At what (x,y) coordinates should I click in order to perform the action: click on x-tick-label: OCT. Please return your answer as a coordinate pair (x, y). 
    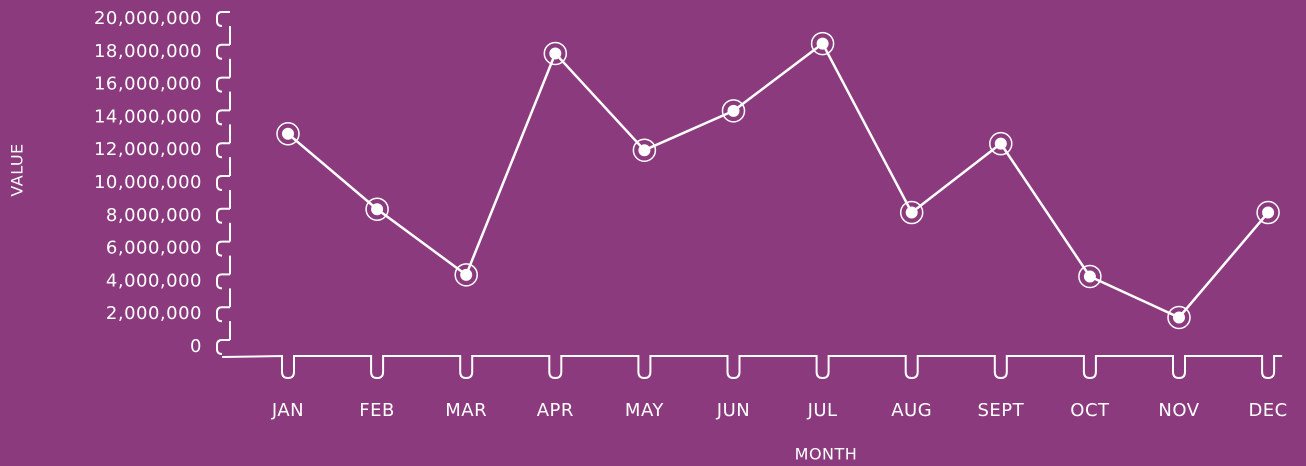
    Looking at the image, I should click on (1090, 410).